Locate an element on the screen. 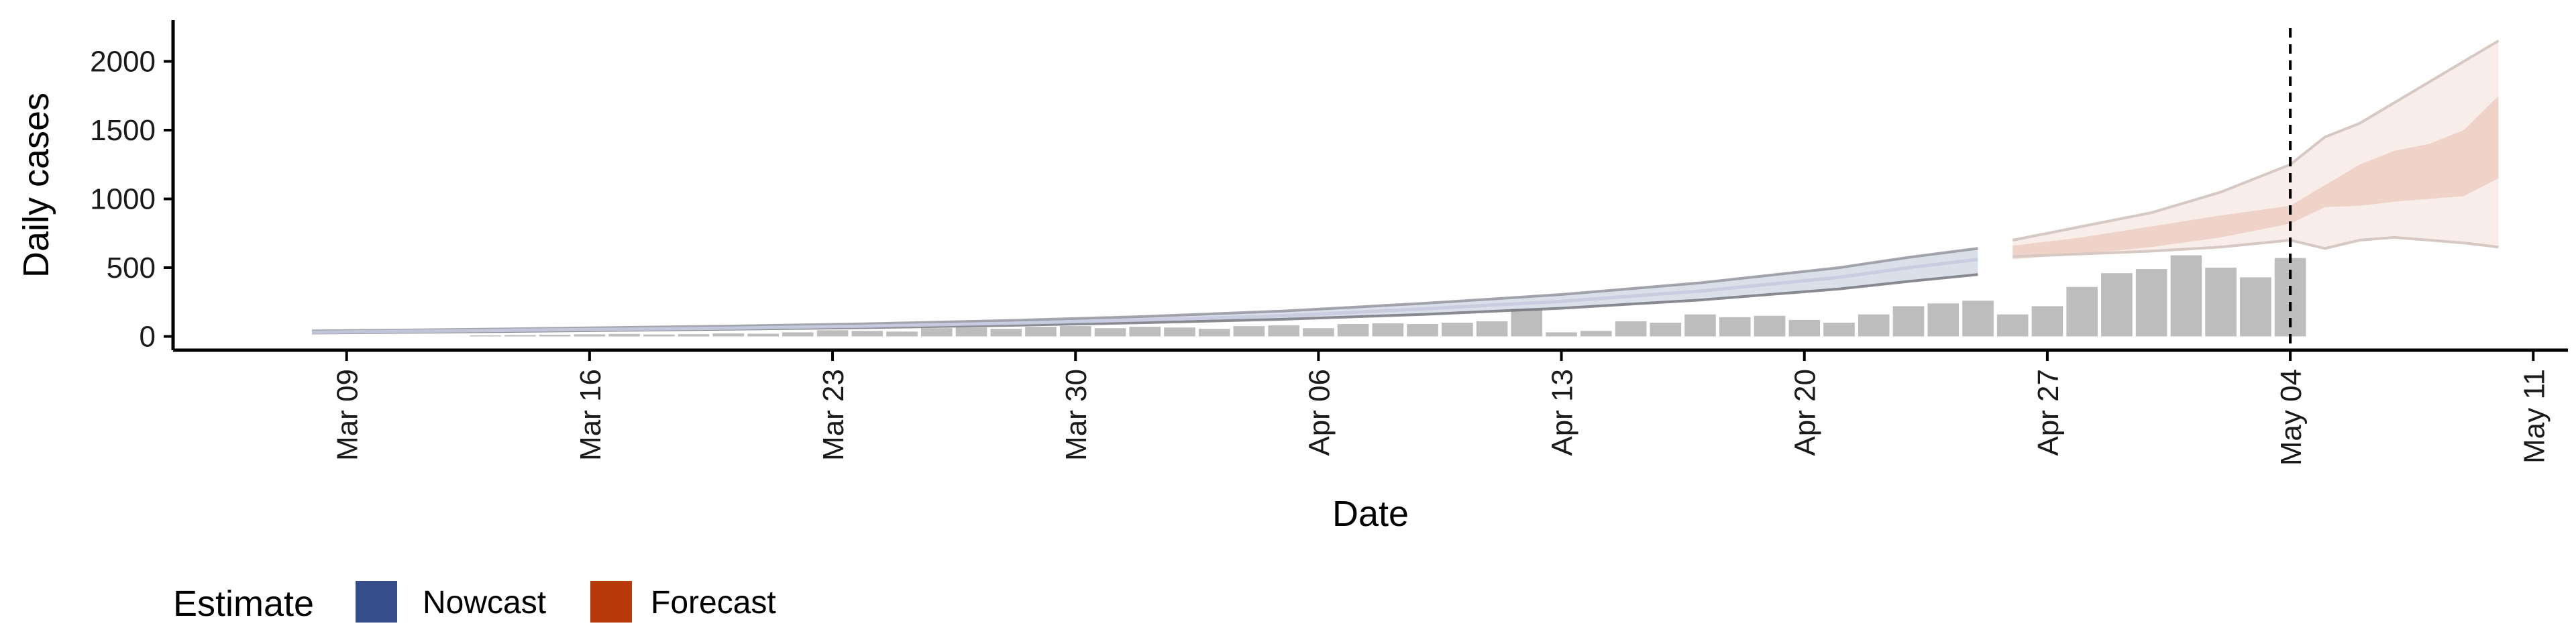  x-tick-label: Apr 13 is located at coordinates (1562, 412).